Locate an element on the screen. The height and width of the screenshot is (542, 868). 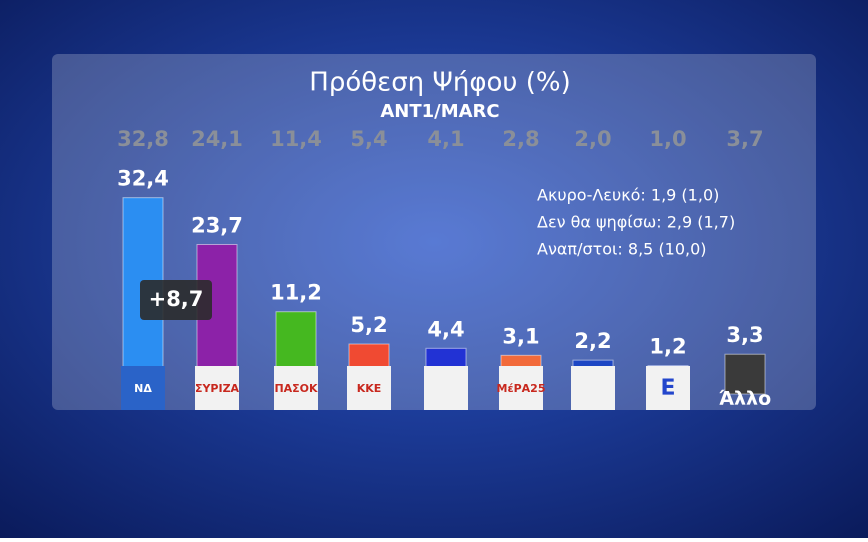
value-label: 3,1 is located at coordinates (520, 336).